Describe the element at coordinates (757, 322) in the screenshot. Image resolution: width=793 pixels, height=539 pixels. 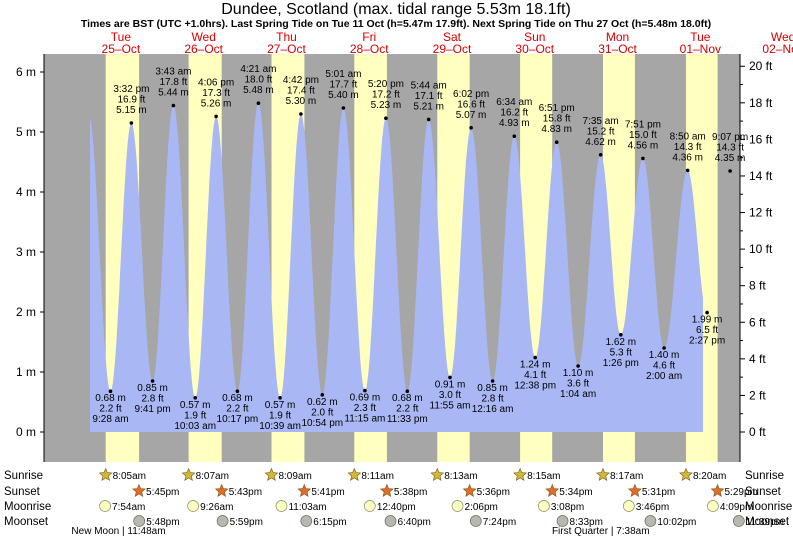
I see `right-tick-label: 6 ft` at that location.